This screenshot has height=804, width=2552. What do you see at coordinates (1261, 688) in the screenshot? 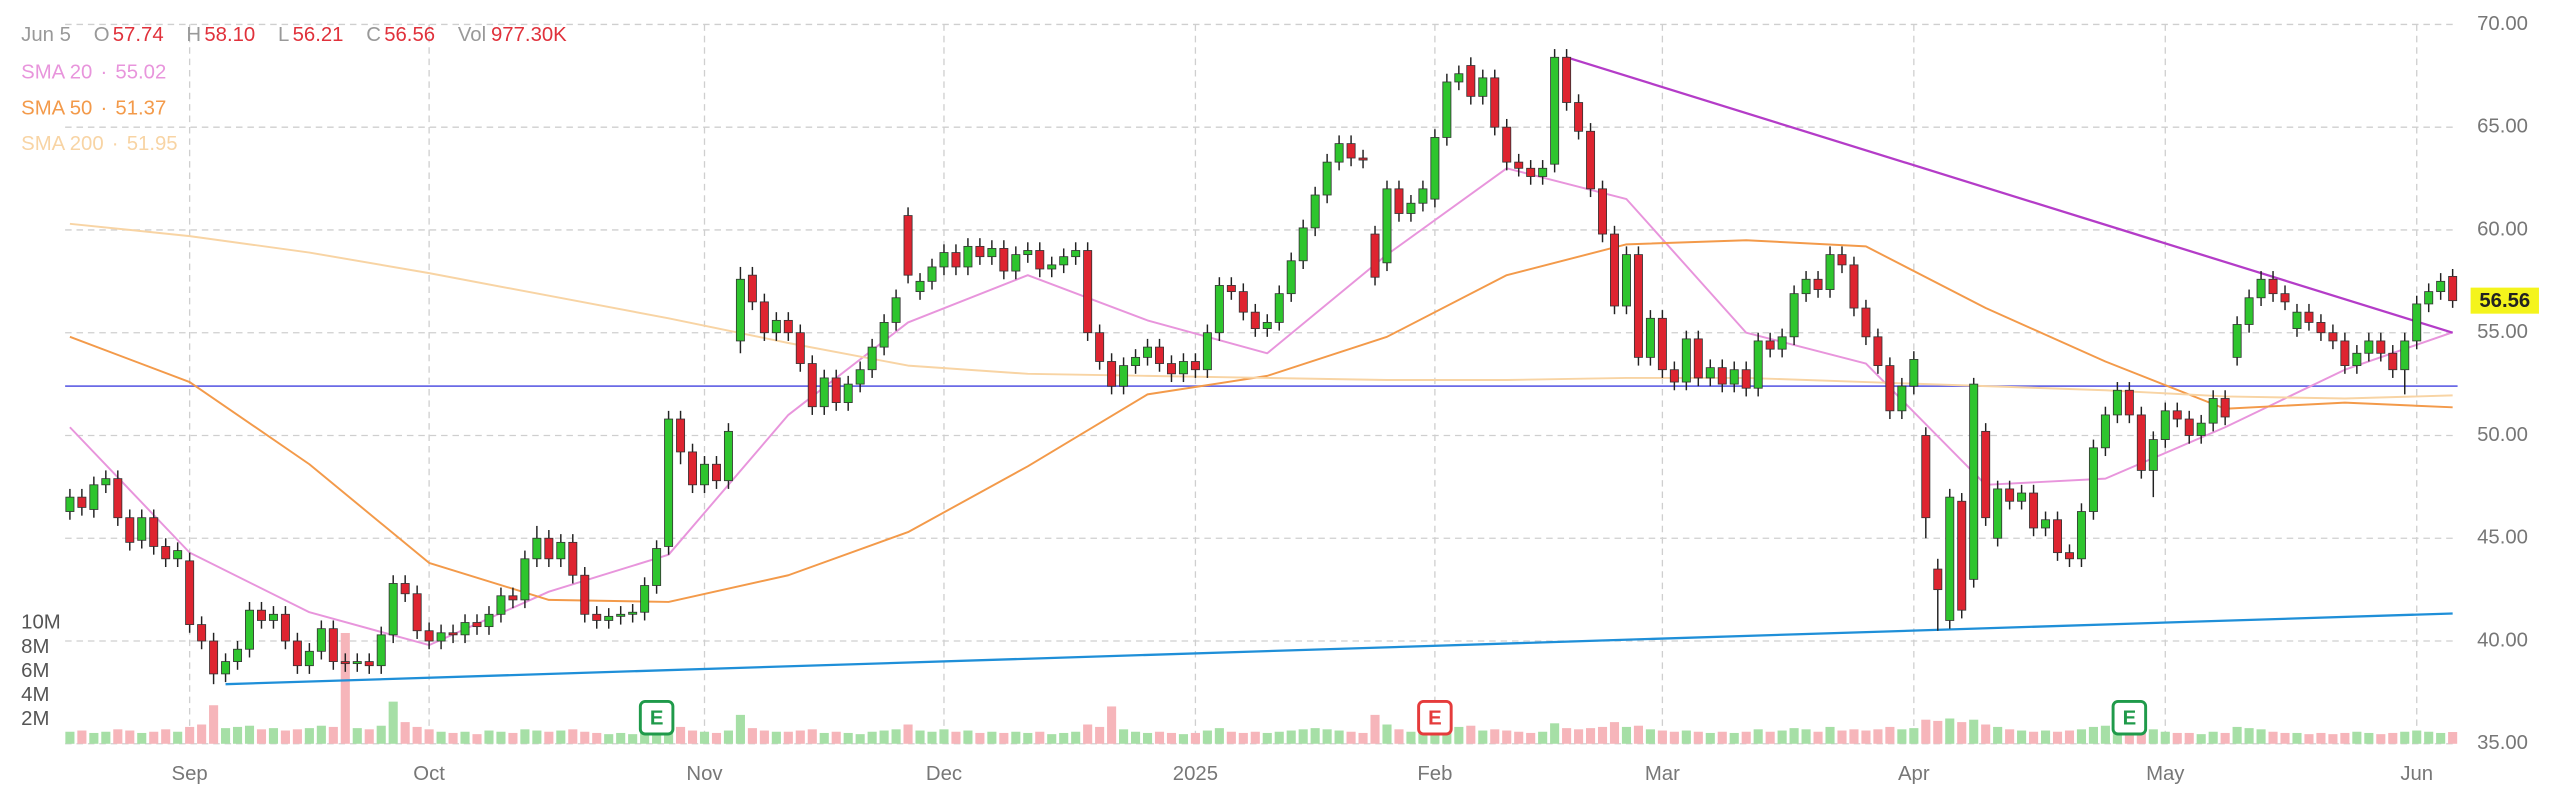
I see `volume-bars` at bounding box center [1261, 688].